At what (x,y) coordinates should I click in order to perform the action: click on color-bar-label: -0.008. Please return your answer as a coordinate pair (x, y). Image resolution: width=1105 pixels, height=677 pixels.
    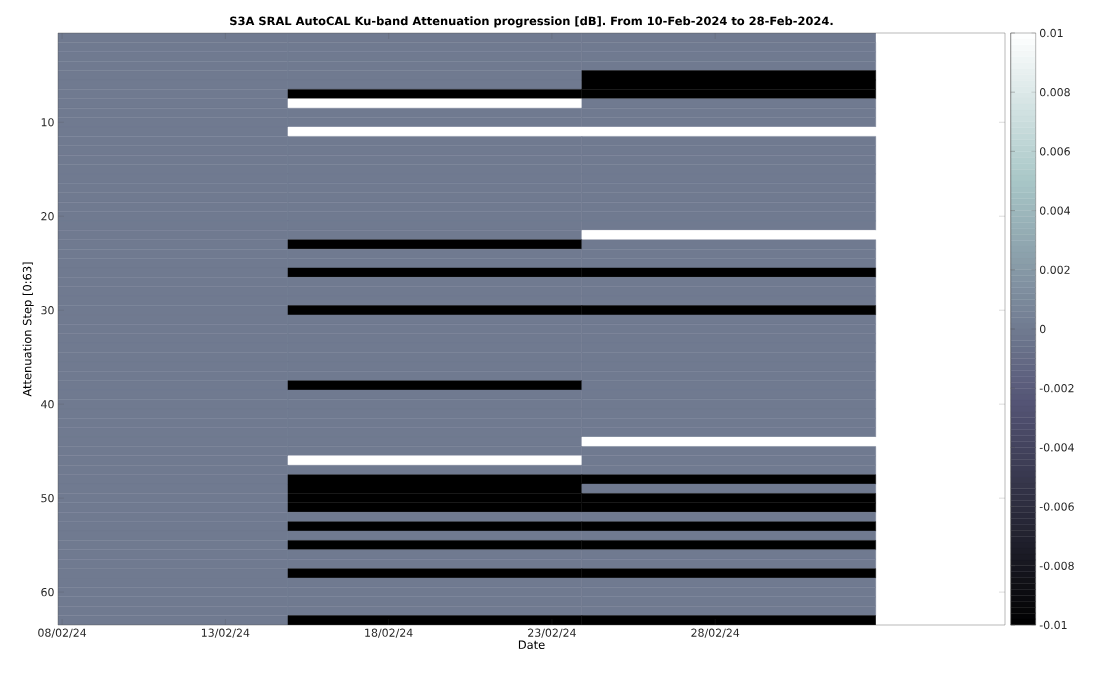
    Looking at the image, I should click on (1056, 565).